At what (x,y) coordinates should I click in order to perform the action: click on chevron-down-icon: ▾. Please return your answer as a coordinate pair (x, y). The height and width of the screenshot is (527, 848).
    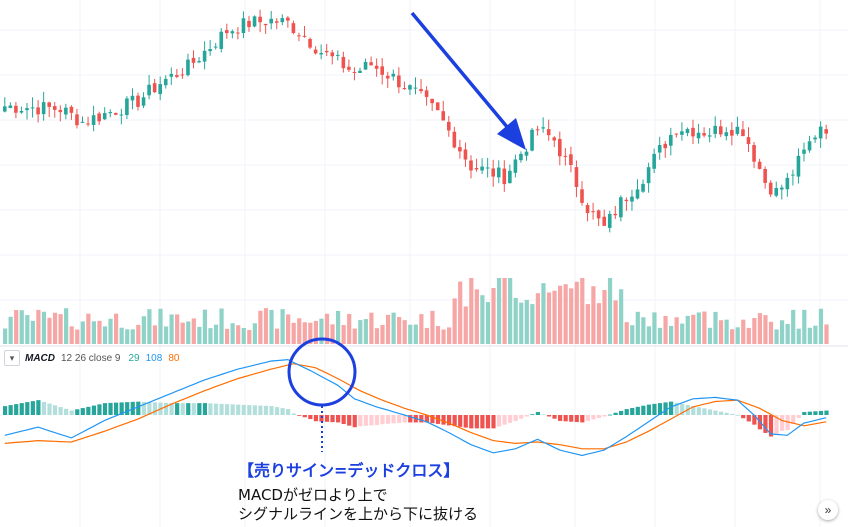
    Looking at the image, I should click on (12, 358).